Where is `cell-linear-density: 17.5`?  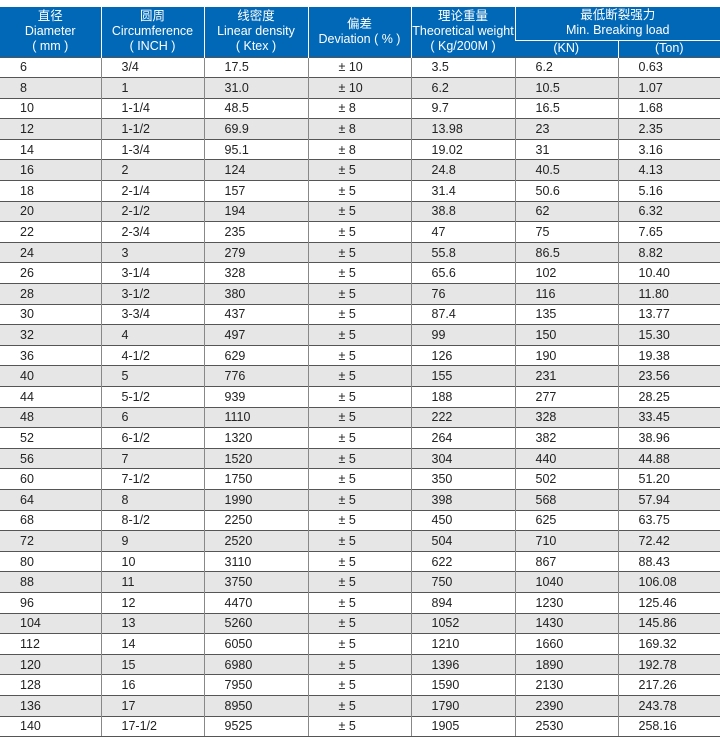
cell-linear-density: 17.5 is located at coordinates (255, 67).